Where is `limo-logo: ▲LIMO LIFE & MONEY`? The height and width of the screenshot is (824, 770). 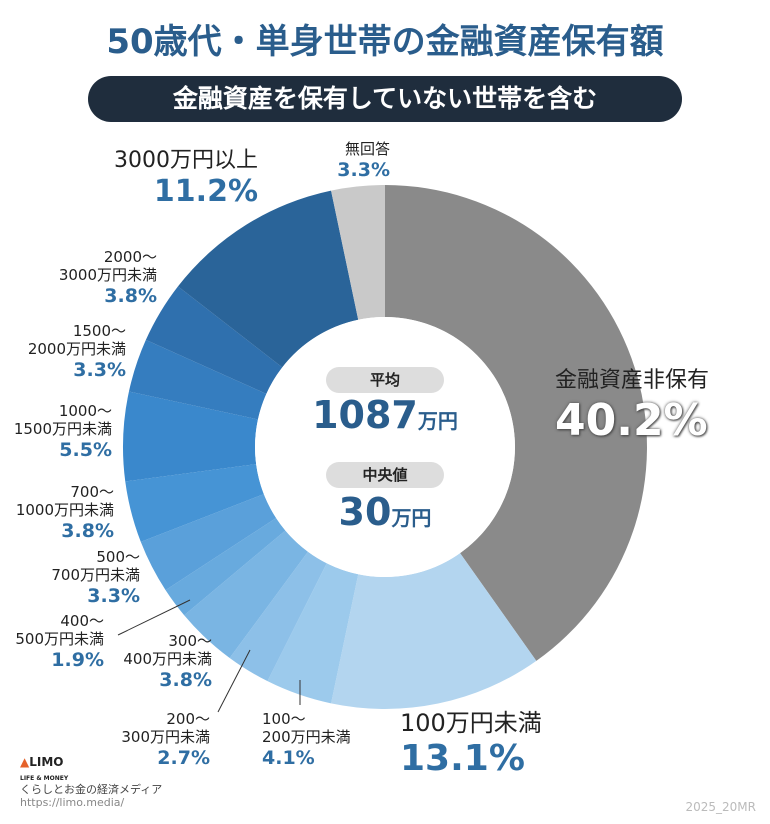
limo-logo: ▲LIMO LIFE & MONEY is located at coordinates (44, 768).